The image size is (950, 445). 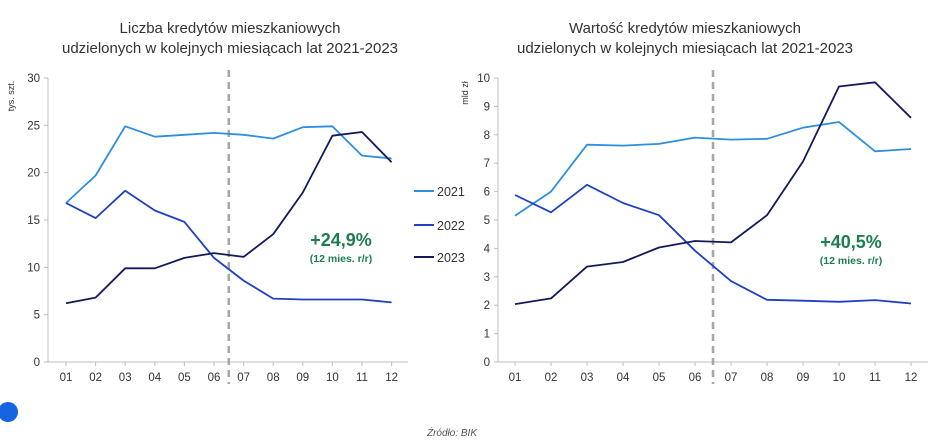 I want to click on y-tick-label: 7, so click(x=487, y=164).